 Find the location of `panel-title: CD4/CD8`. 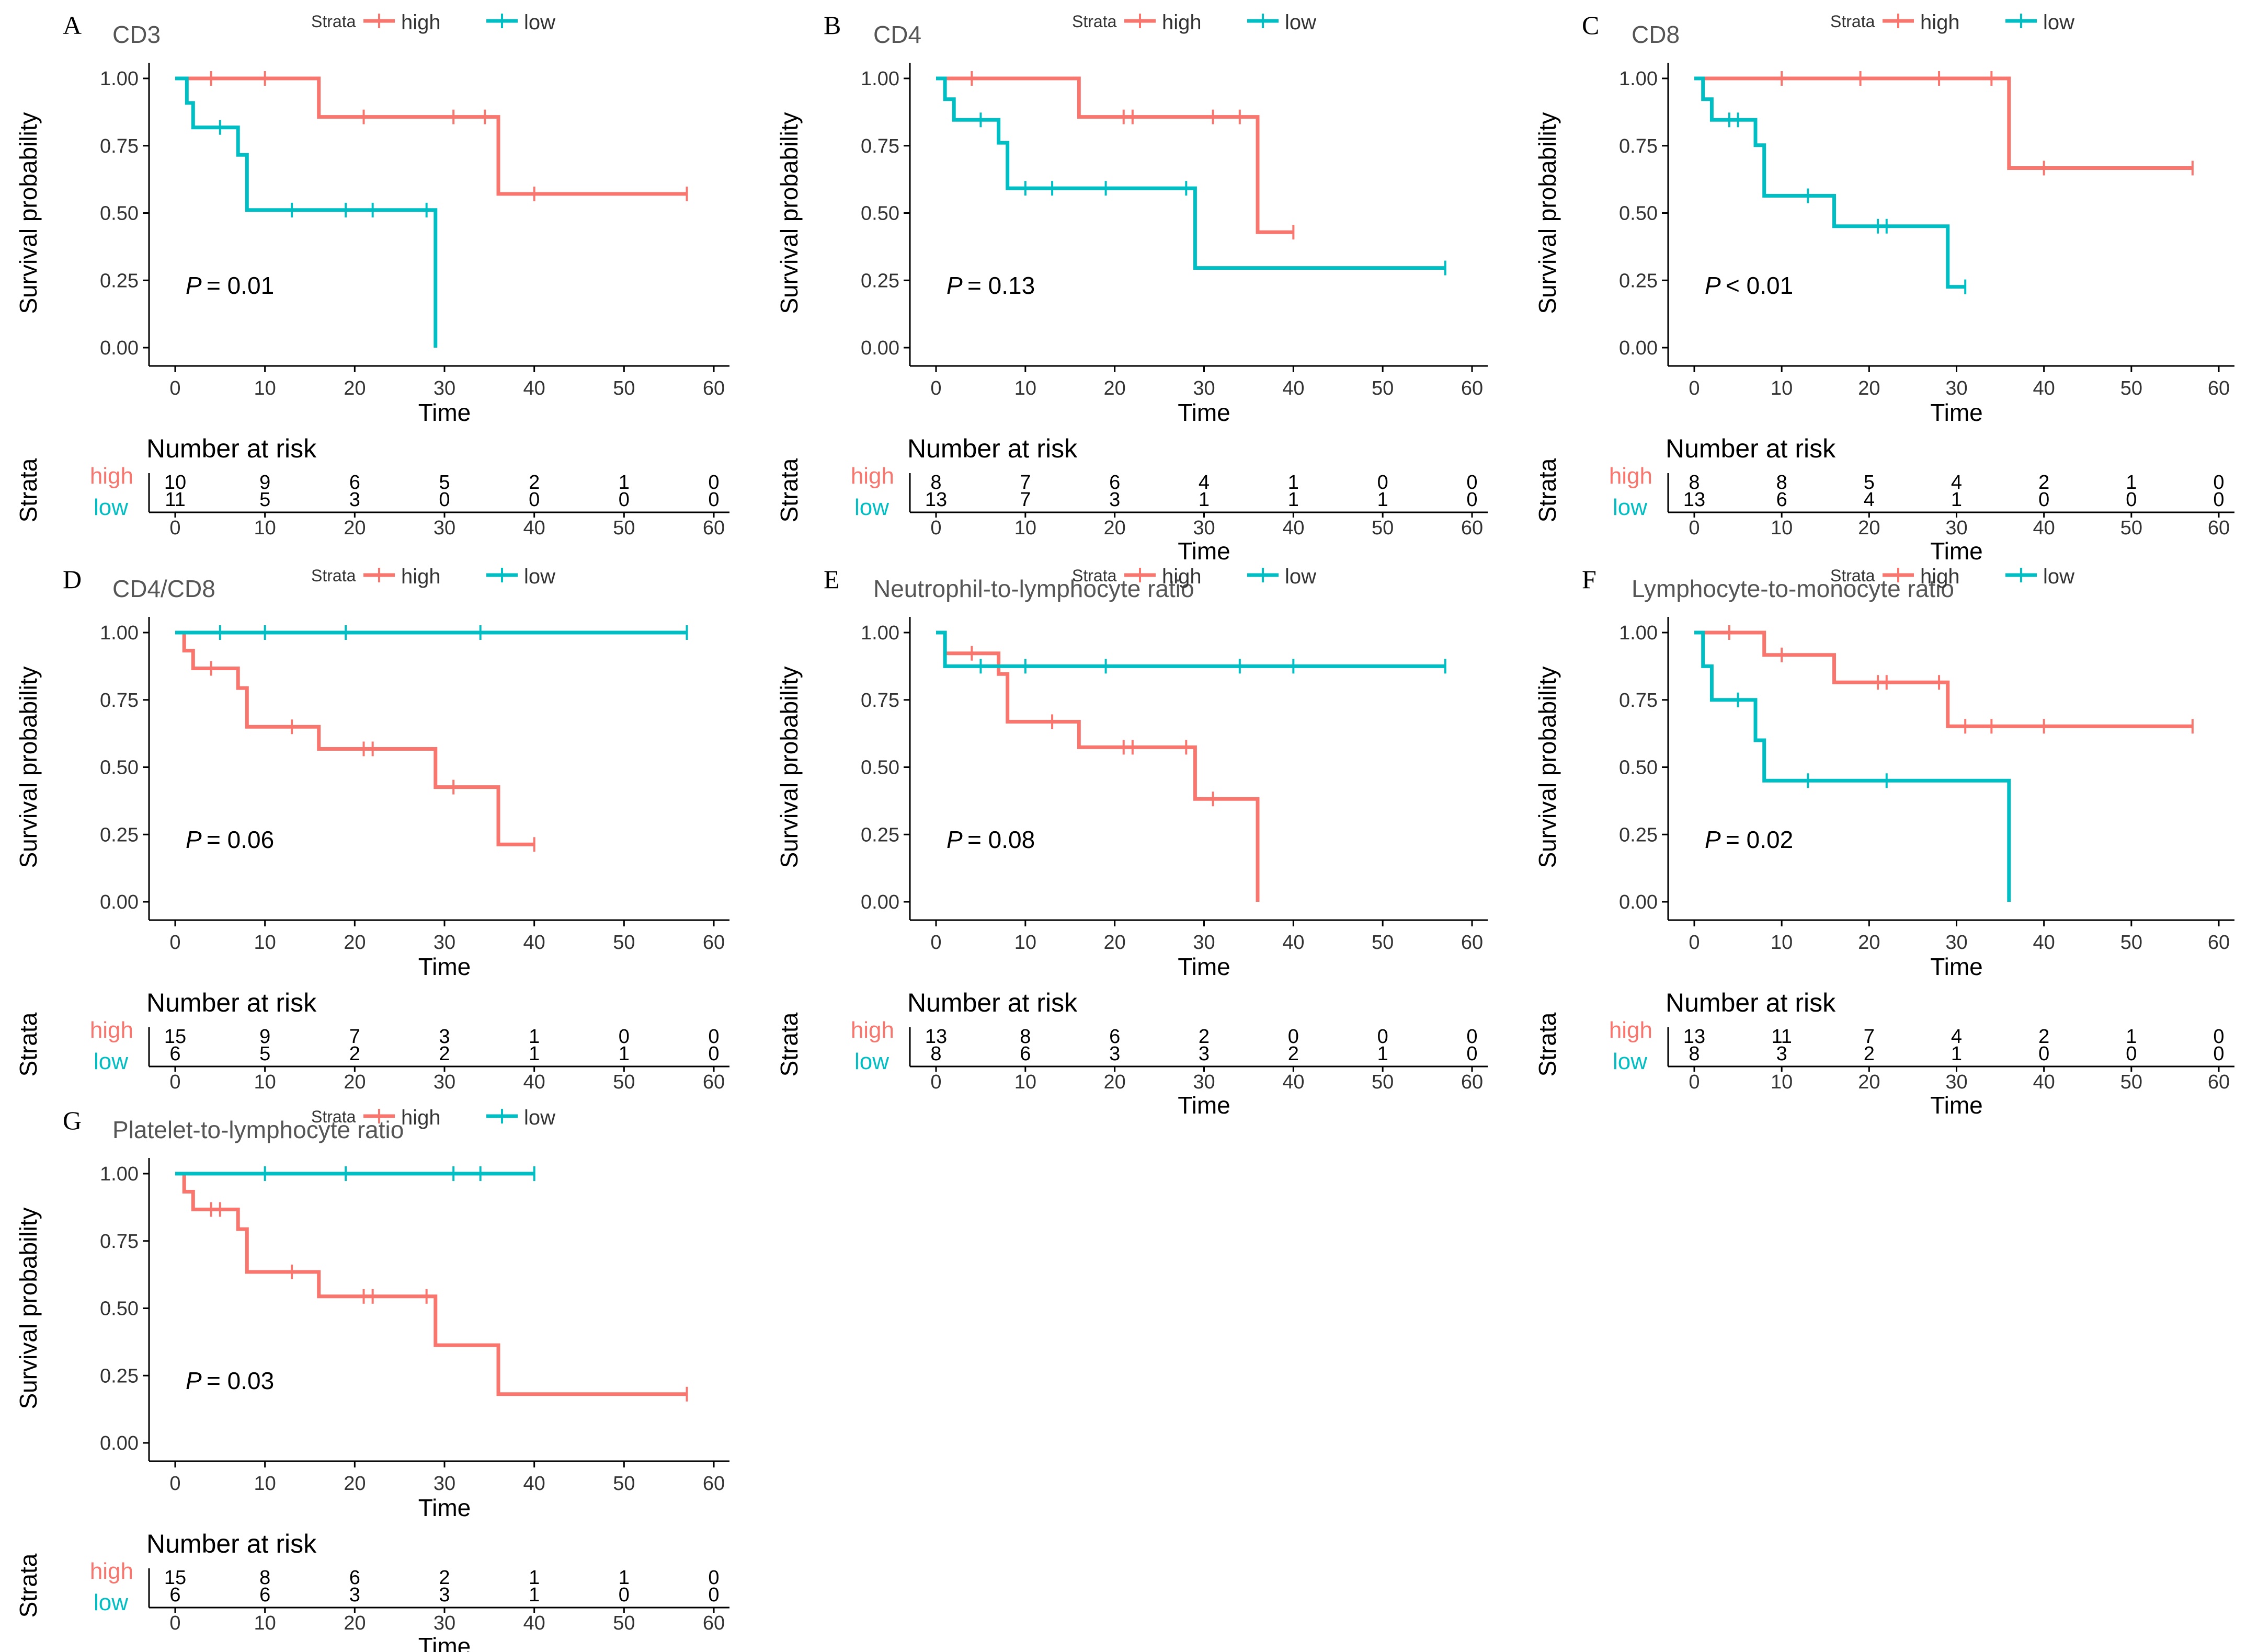

panel-title: CD4/CD8 is located at coordinates (163, 588).